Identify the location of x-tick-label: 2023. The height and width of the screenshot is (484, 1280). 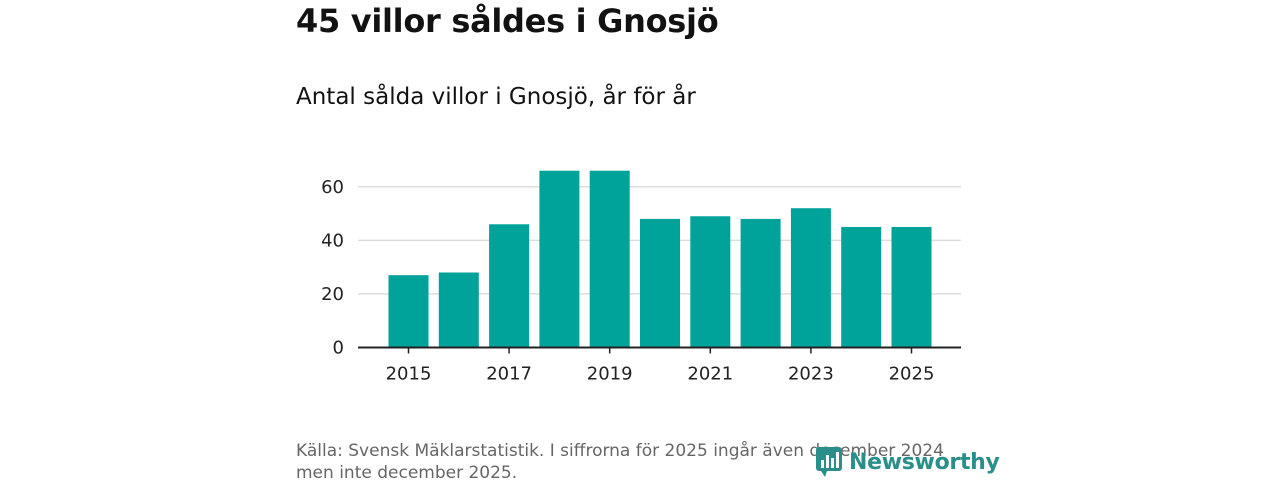
(811, 374).